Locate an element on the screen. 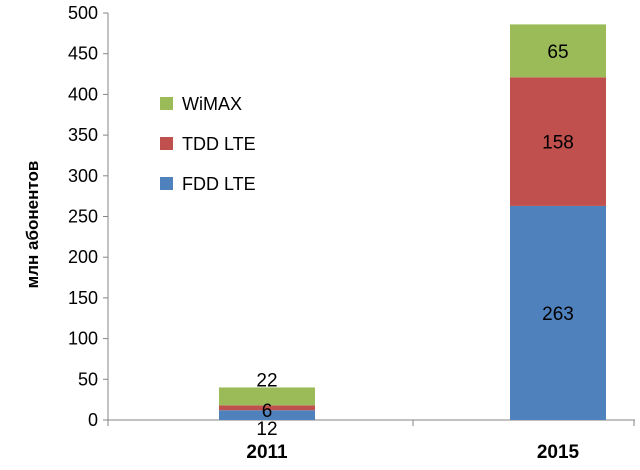 The image size is (640, 470). y-tick-label: 450 is located at coordinates (83, 54).